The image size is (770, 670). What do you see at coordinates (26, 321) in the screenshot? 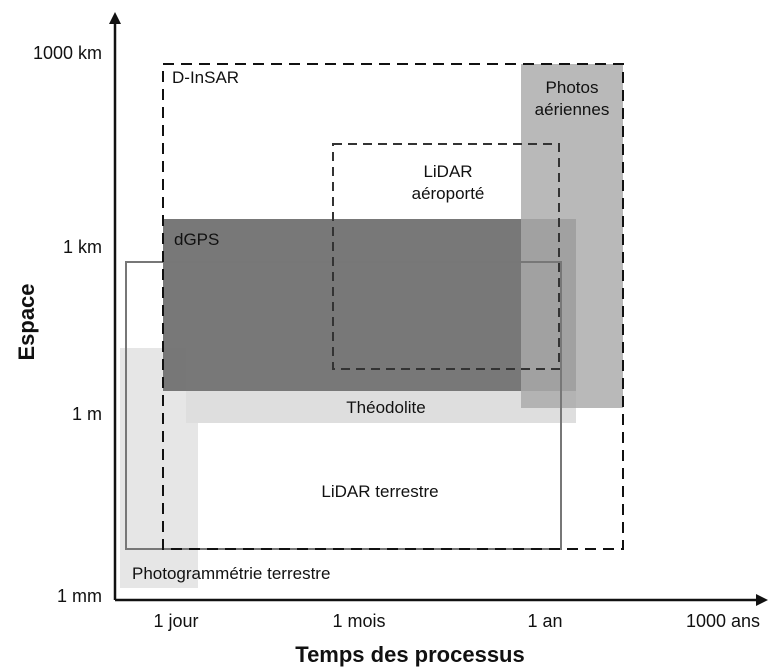
I see `y-axis-title: Espace` at bounding box center [26, 321].